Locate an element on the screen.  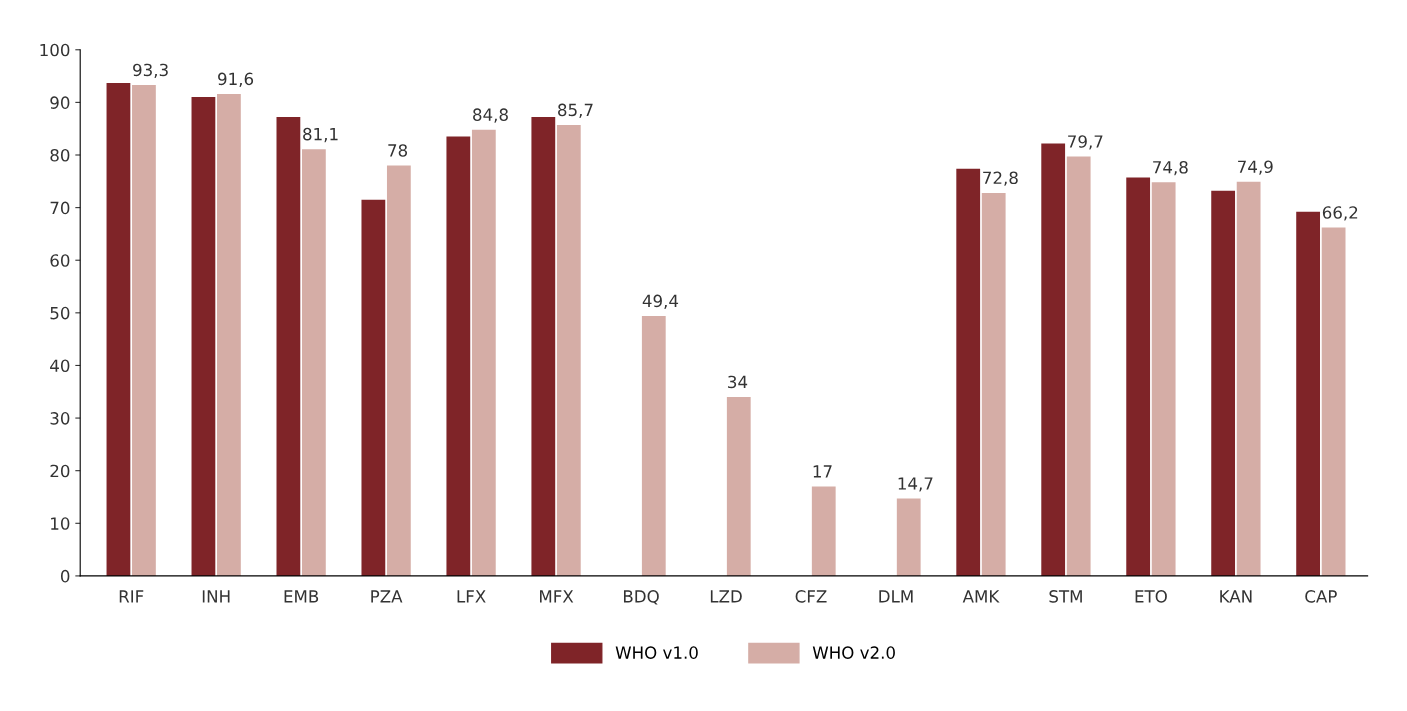
x-tick-label: ETO is located at coordinates (1151, 596).